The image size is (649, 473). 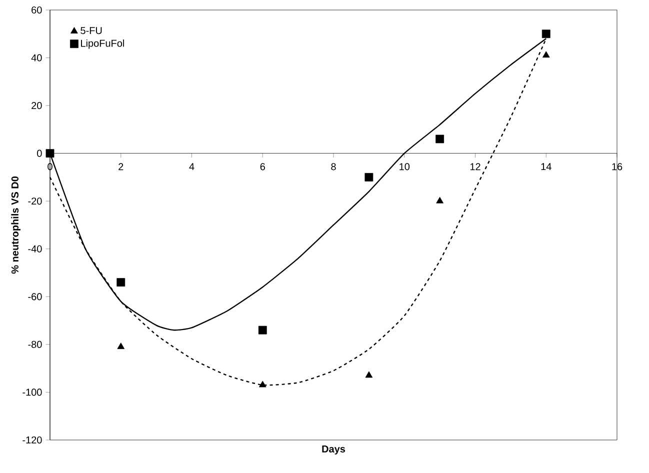 I want to click on legend-label: 5-FU, so click(x=91, y=30).